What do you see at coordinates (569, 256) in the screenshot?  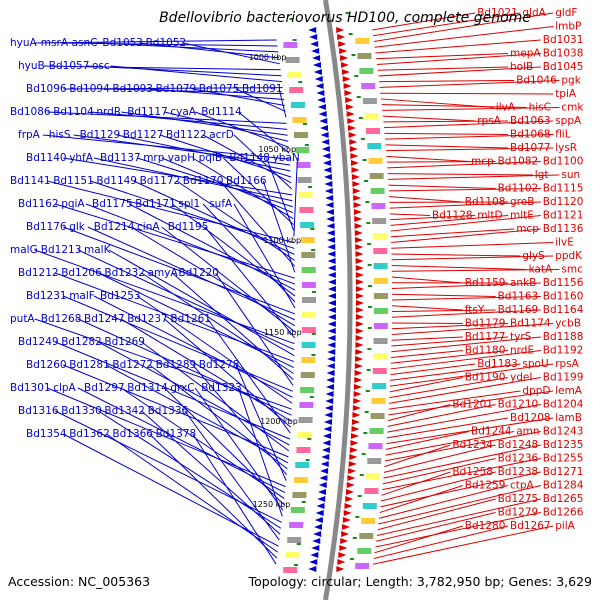 I see `gene-label-right: ppdK` at bounding box center [569, 256].